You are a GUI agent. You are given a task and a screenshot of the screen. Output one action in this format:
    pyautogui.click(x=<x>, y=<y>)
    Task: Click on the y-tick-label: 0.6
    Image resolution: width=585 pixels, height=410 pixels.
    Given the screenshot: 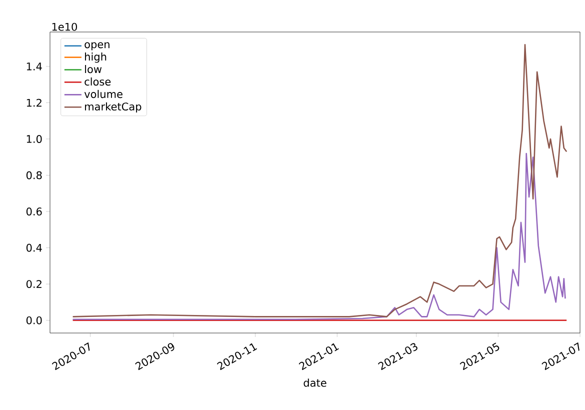 What is the action you would take?
    pyautogui.click(x=34, y=212)
    